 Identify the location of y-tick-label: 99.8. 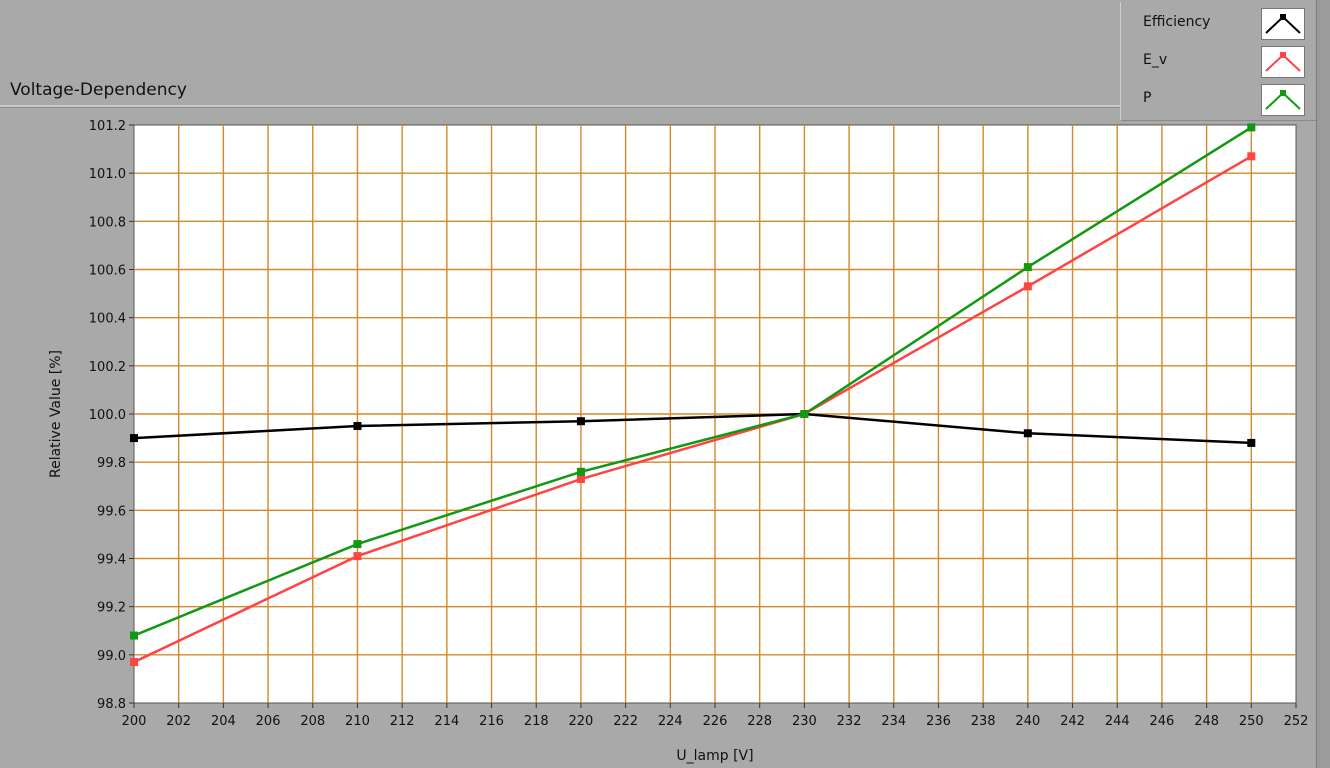
(111, 463).